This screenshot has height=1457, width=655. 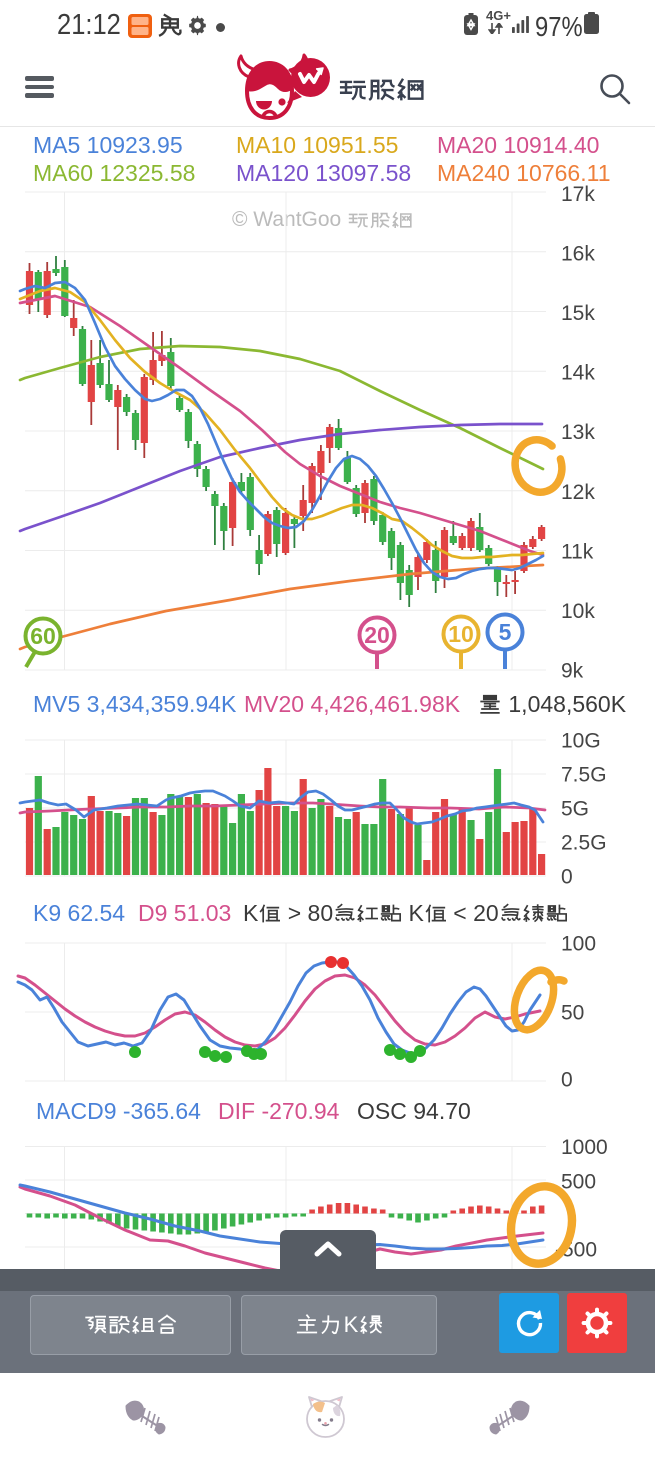 I want to click on svg-text: 17k, so click(x=578, y=194).